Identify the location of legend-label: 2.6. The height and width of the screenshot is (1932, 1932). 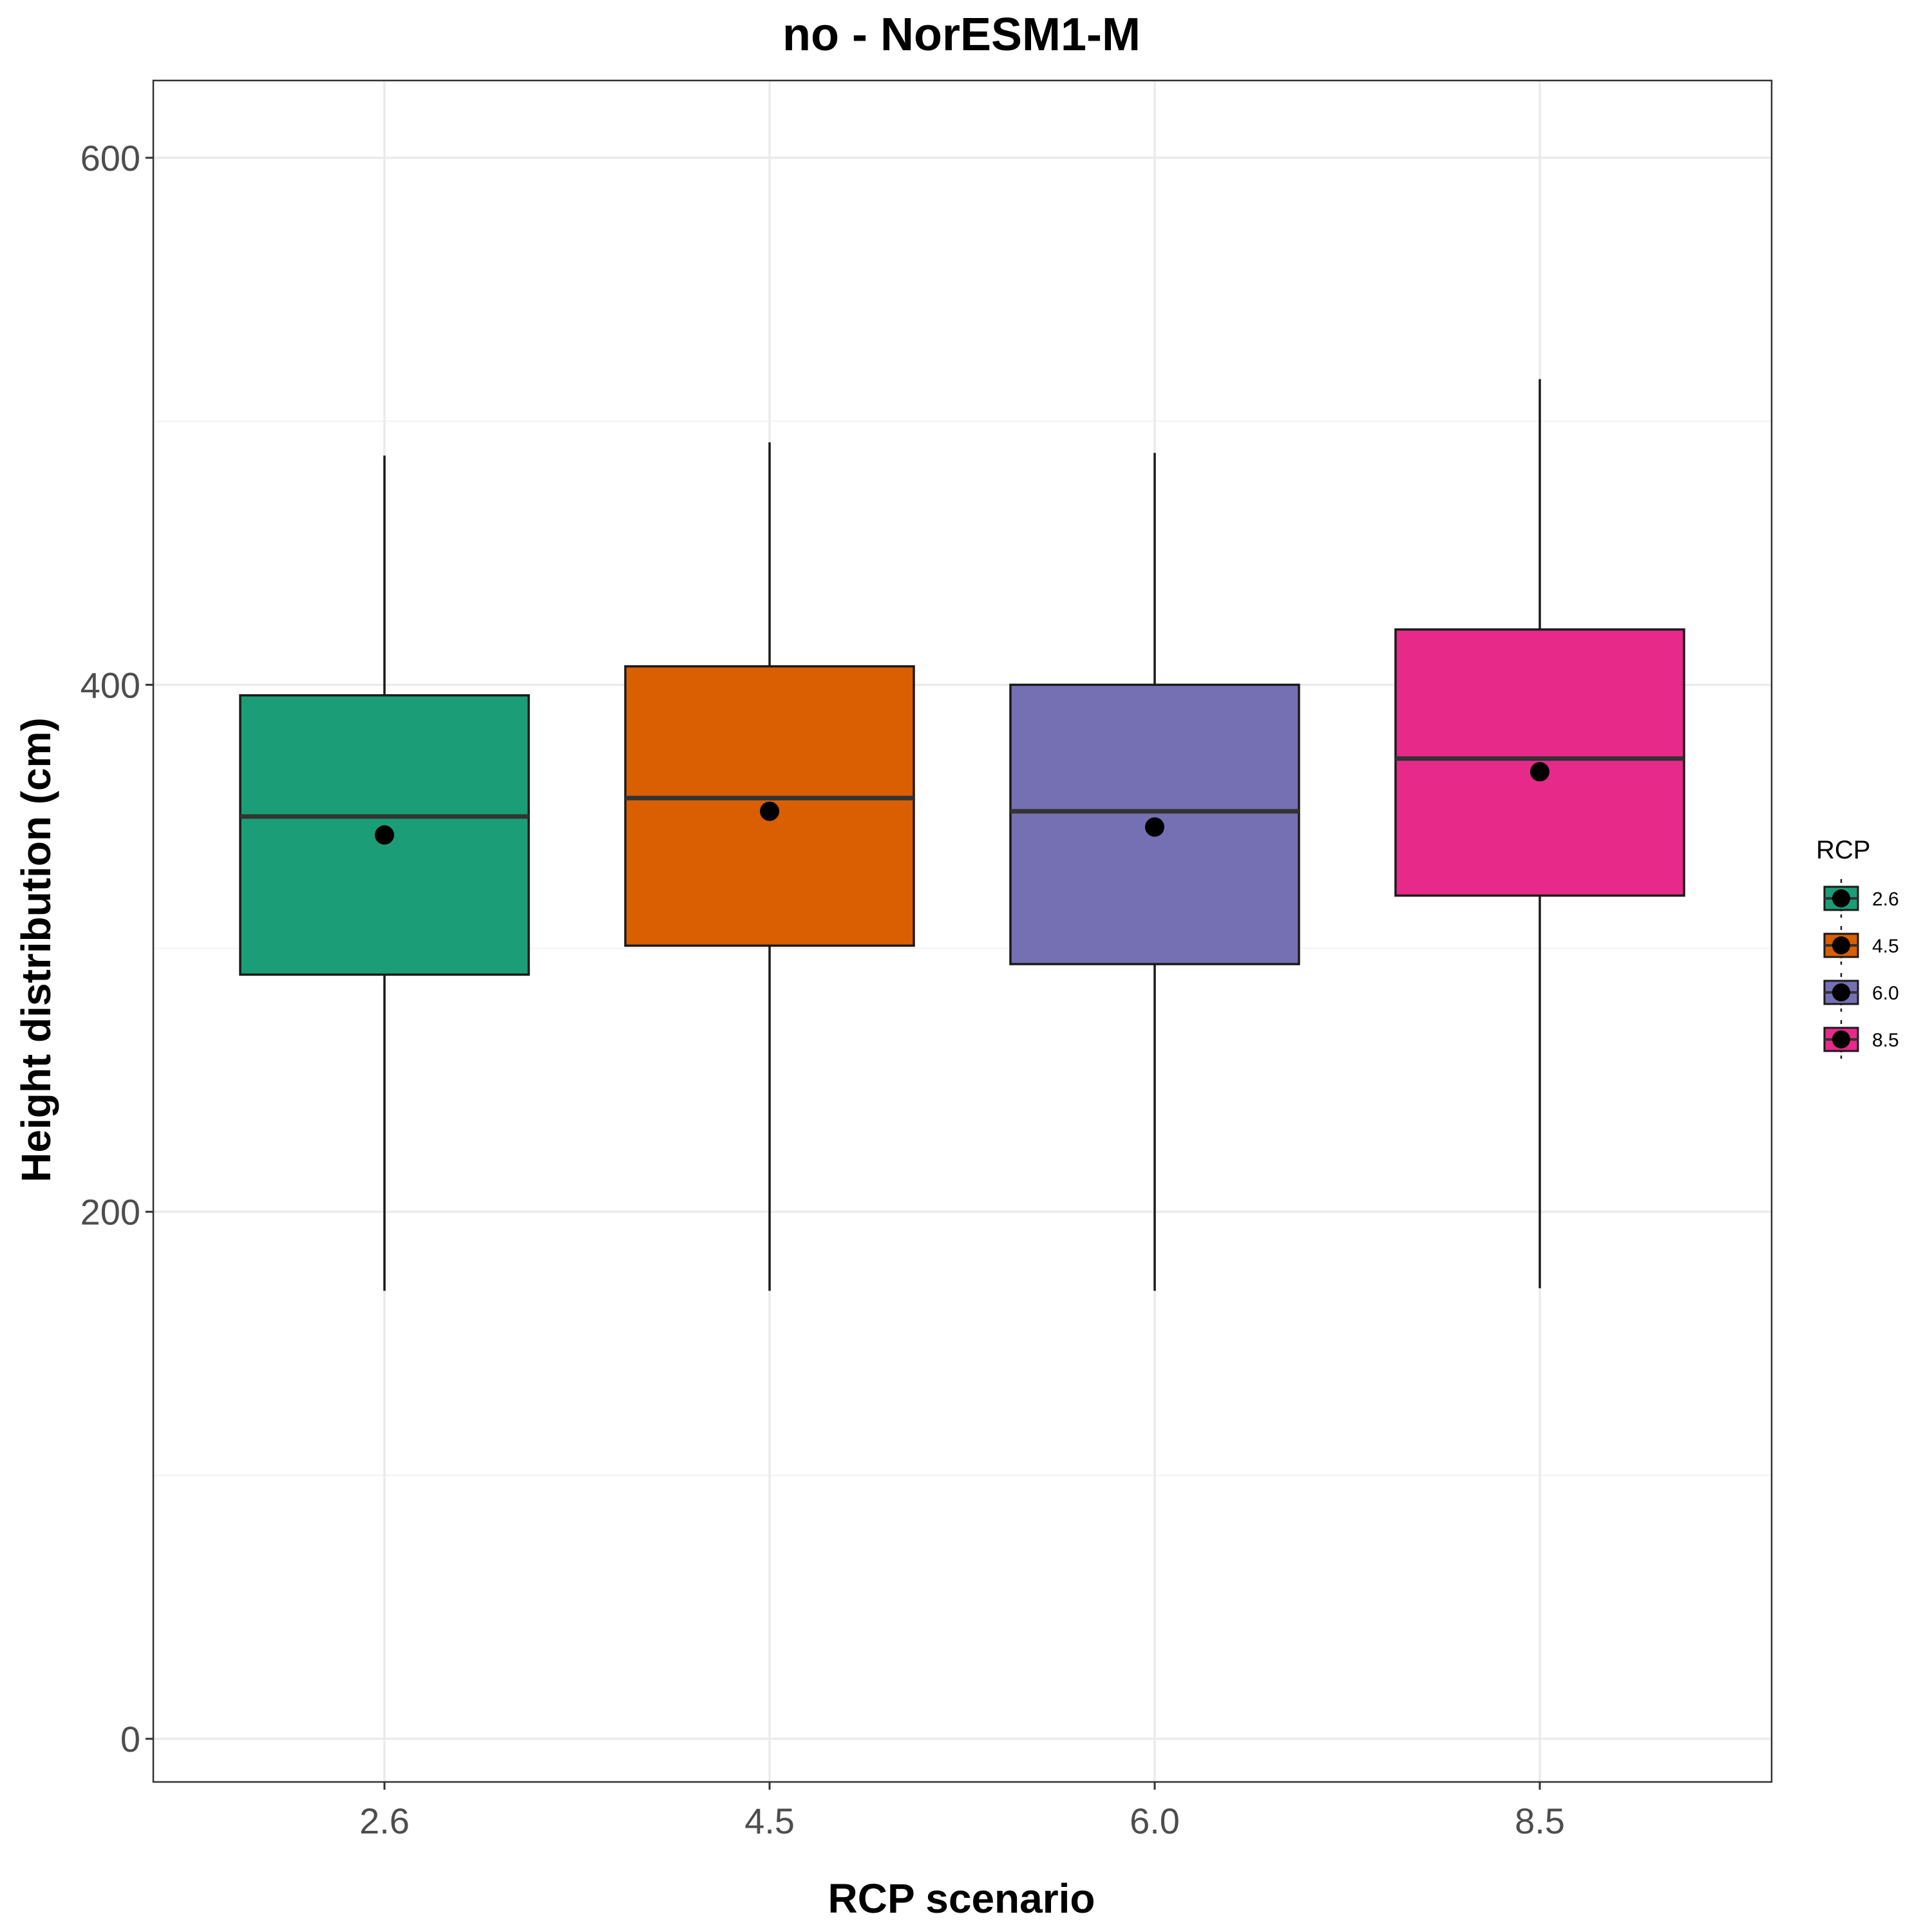
(1886, 900).